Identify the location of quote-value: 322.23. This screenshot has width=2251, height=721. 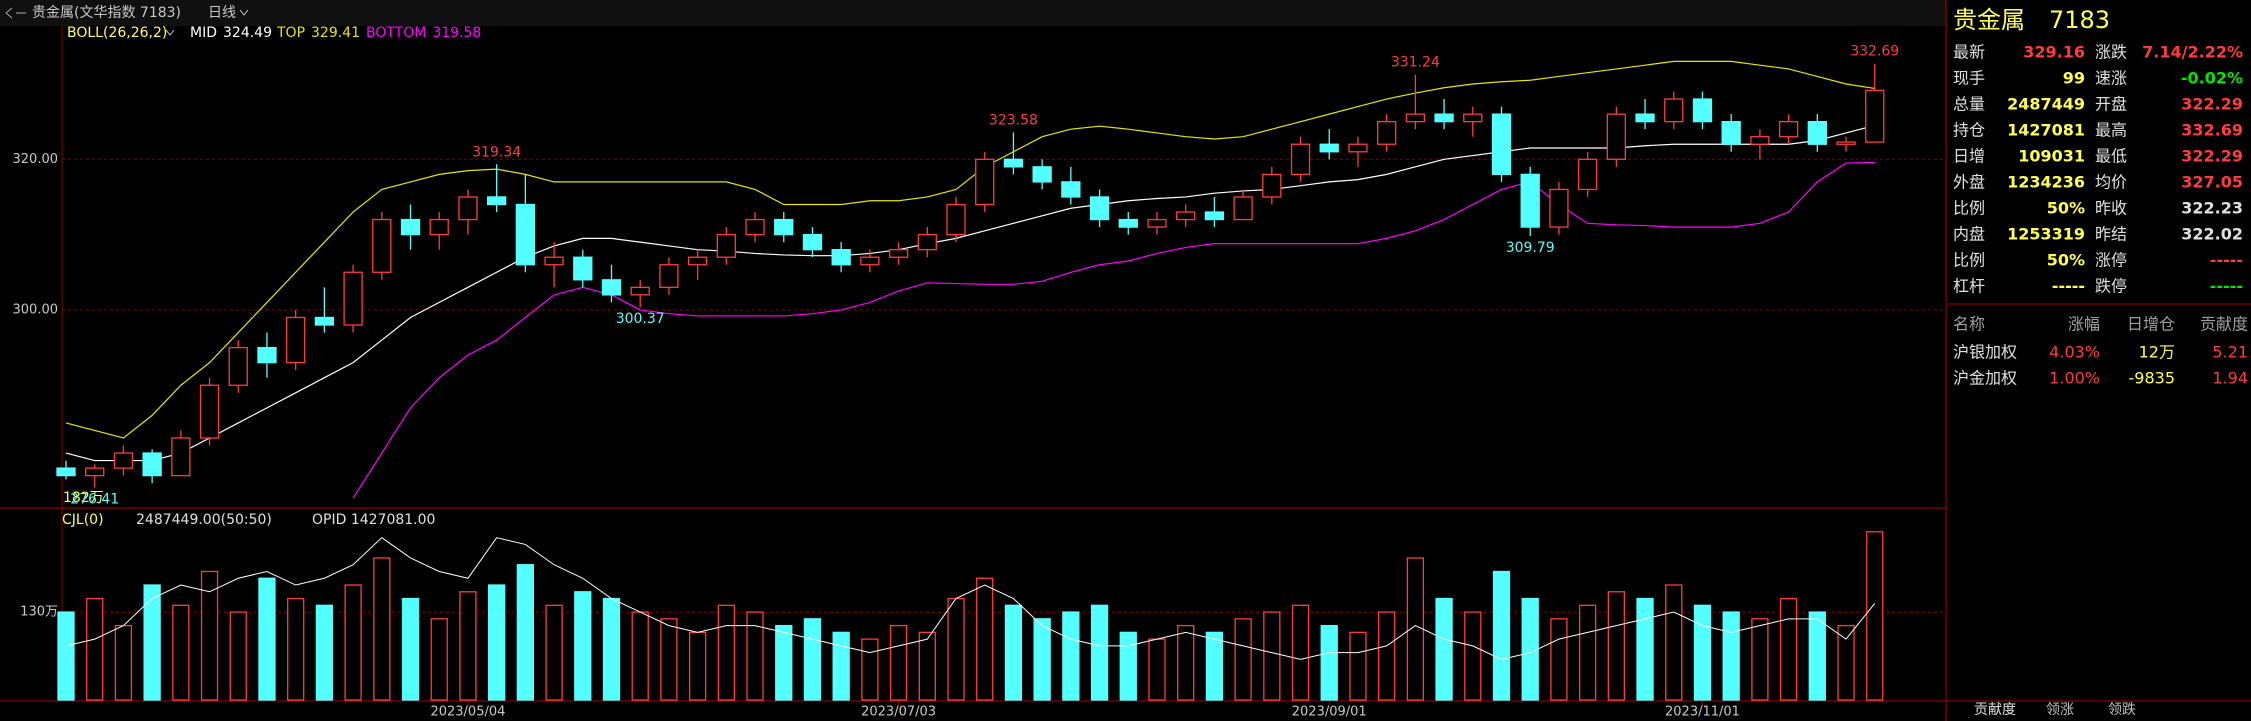
(2212, 208).